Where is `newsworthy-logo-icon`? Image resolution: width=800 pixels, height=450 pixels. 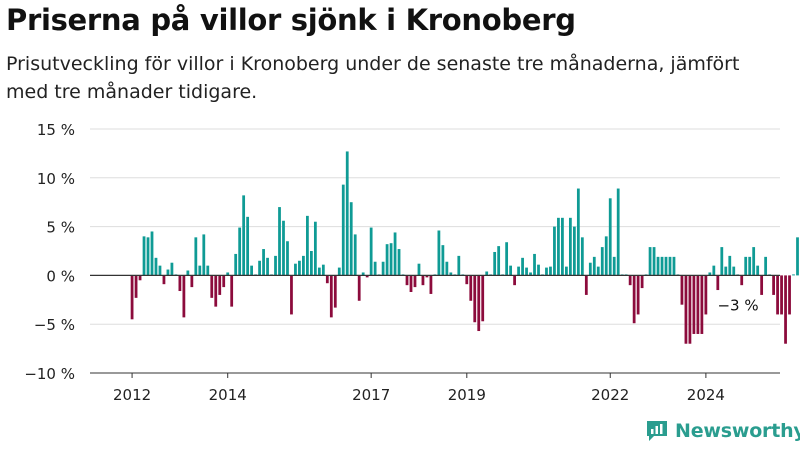 newsworthy-logo-icon is located at coordinates (657, 431).